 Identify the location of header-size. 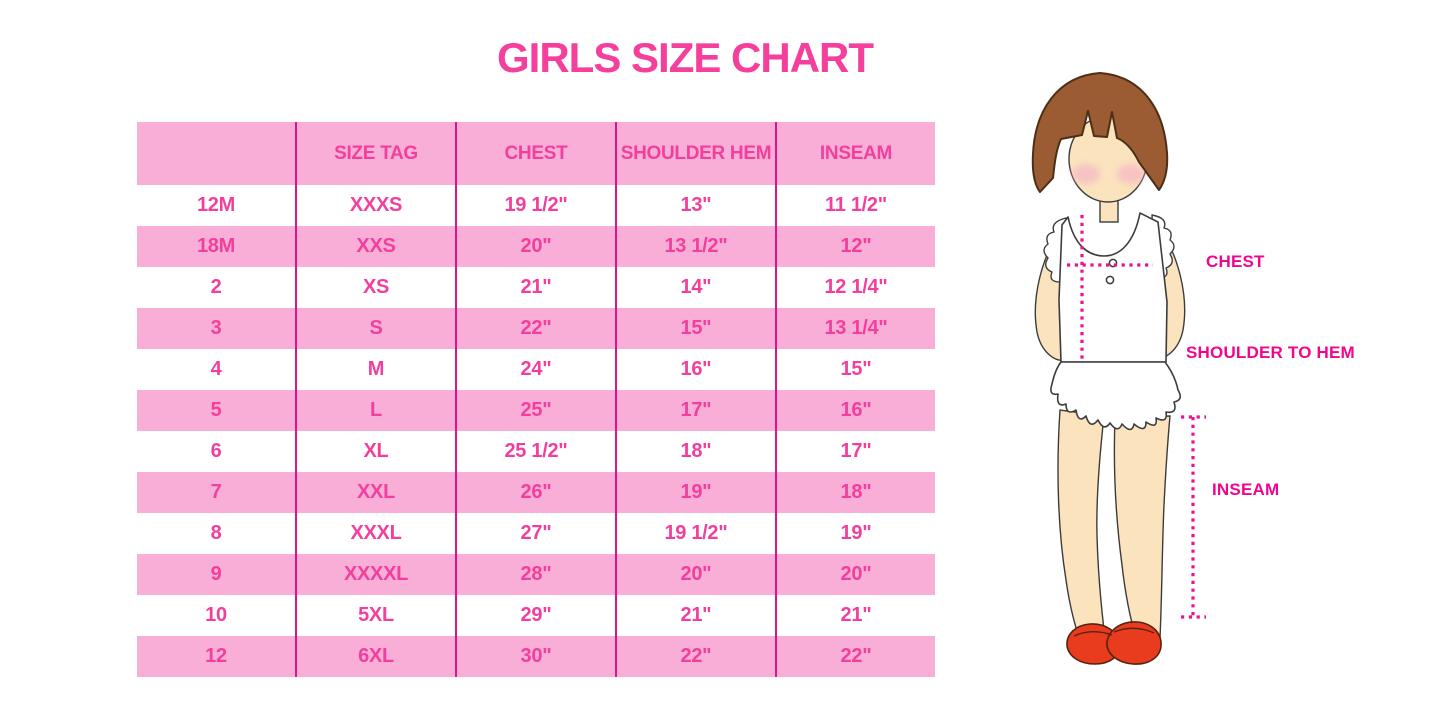
(216, 153).